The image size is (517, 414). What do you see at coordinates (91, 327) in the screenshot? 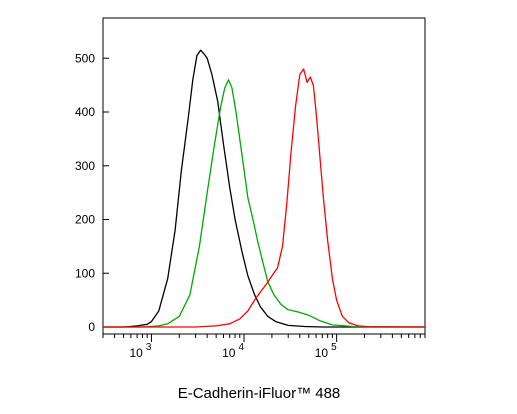
I see `y-tick-label: 0` at bounding box center [91, 327].